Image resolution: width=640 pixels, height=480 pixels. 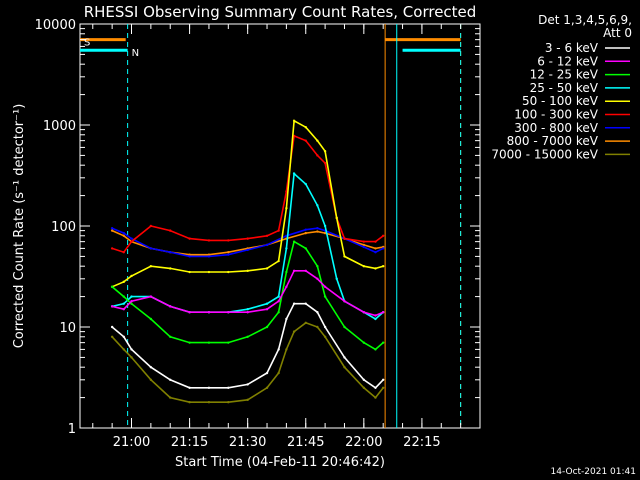 I want to click on x-tick-label: 21:45, so click(x=305, y=442).